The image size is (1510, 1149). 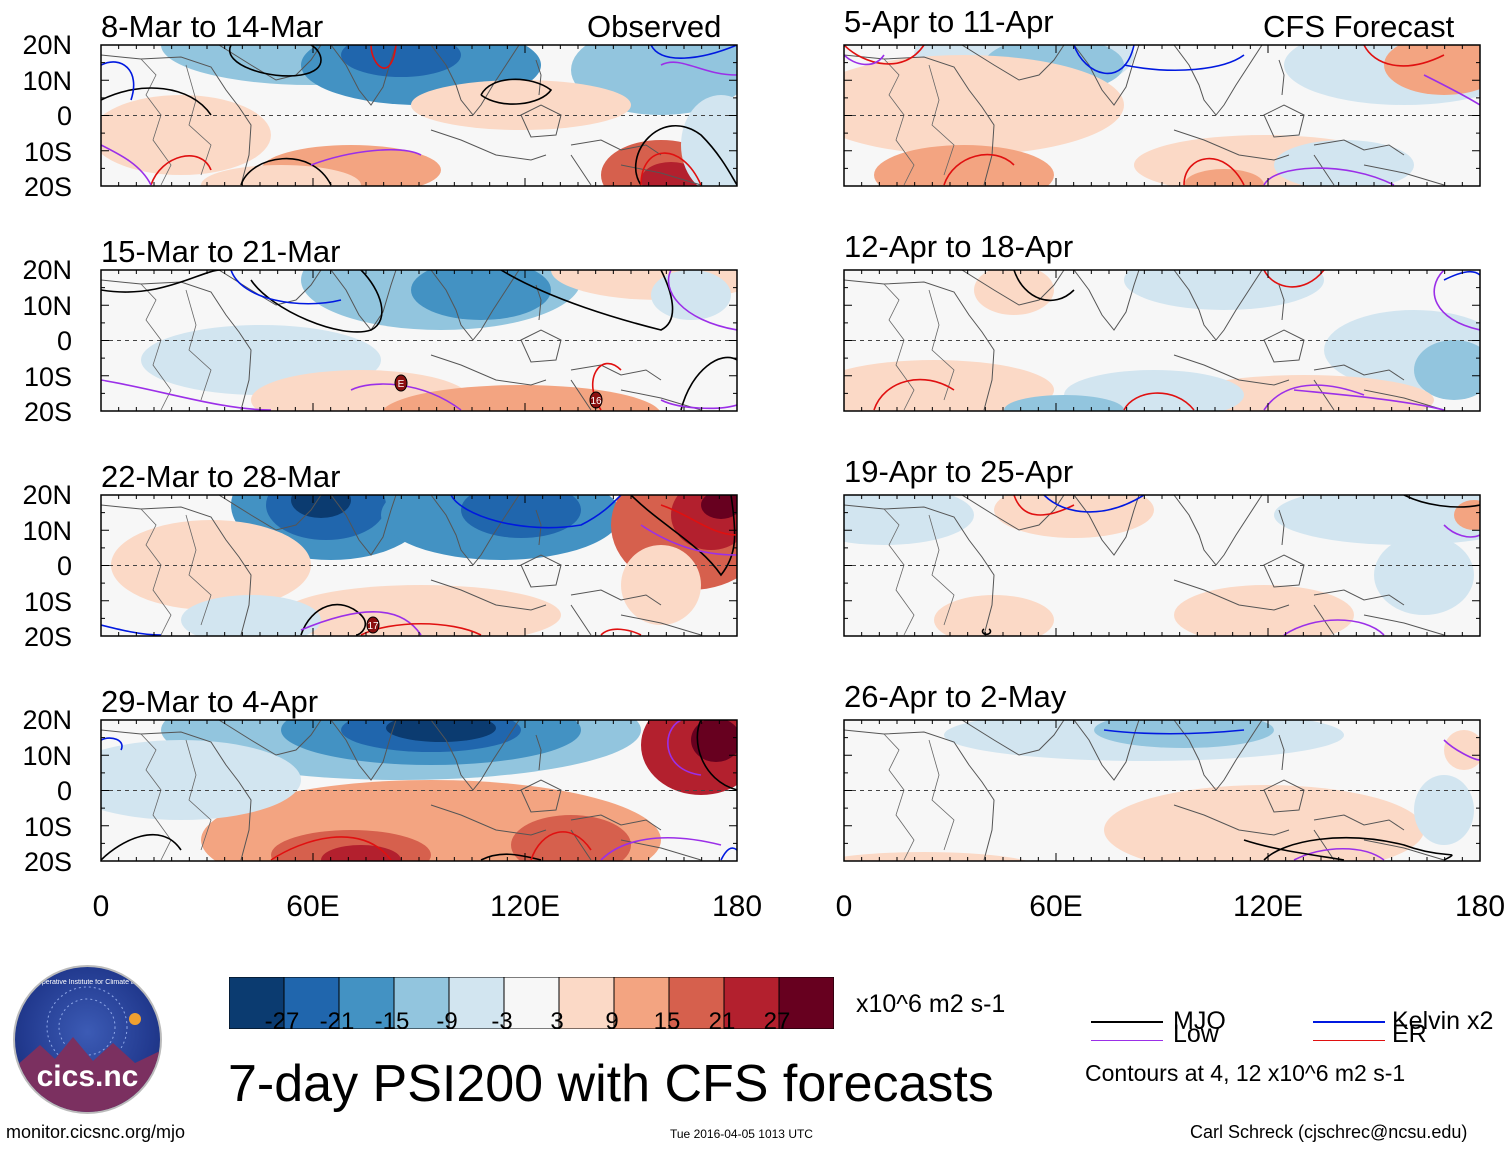 I want to click on storm-marker-label: E, so click(x=401, y=384).